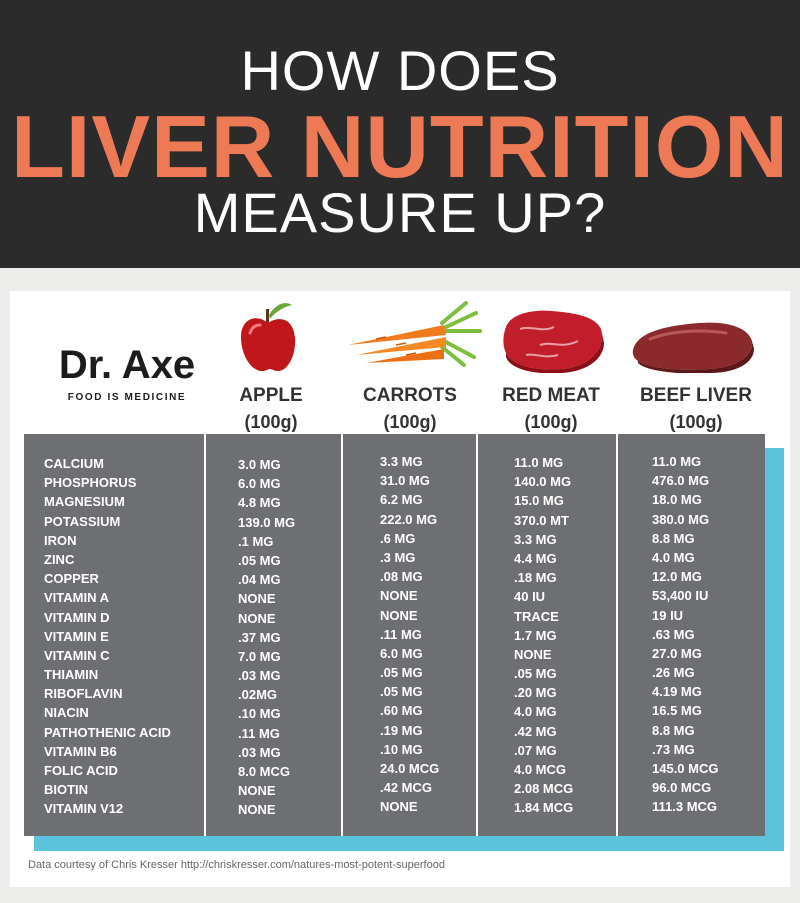 The width and height of the screenshot is (800, 903). Describe the element at coordinates (668, 615) in the screenshot. I see `nutrient-value: 19 IU` at that location.